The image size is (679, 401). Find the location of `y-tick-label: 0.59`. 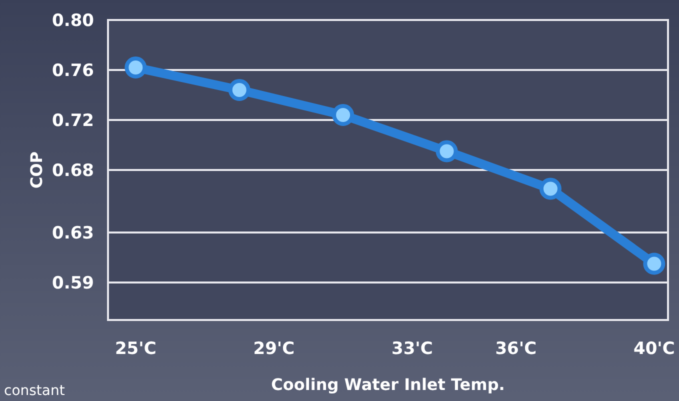

y-tick-label: 0.59 is located at coordinates (73, 283).